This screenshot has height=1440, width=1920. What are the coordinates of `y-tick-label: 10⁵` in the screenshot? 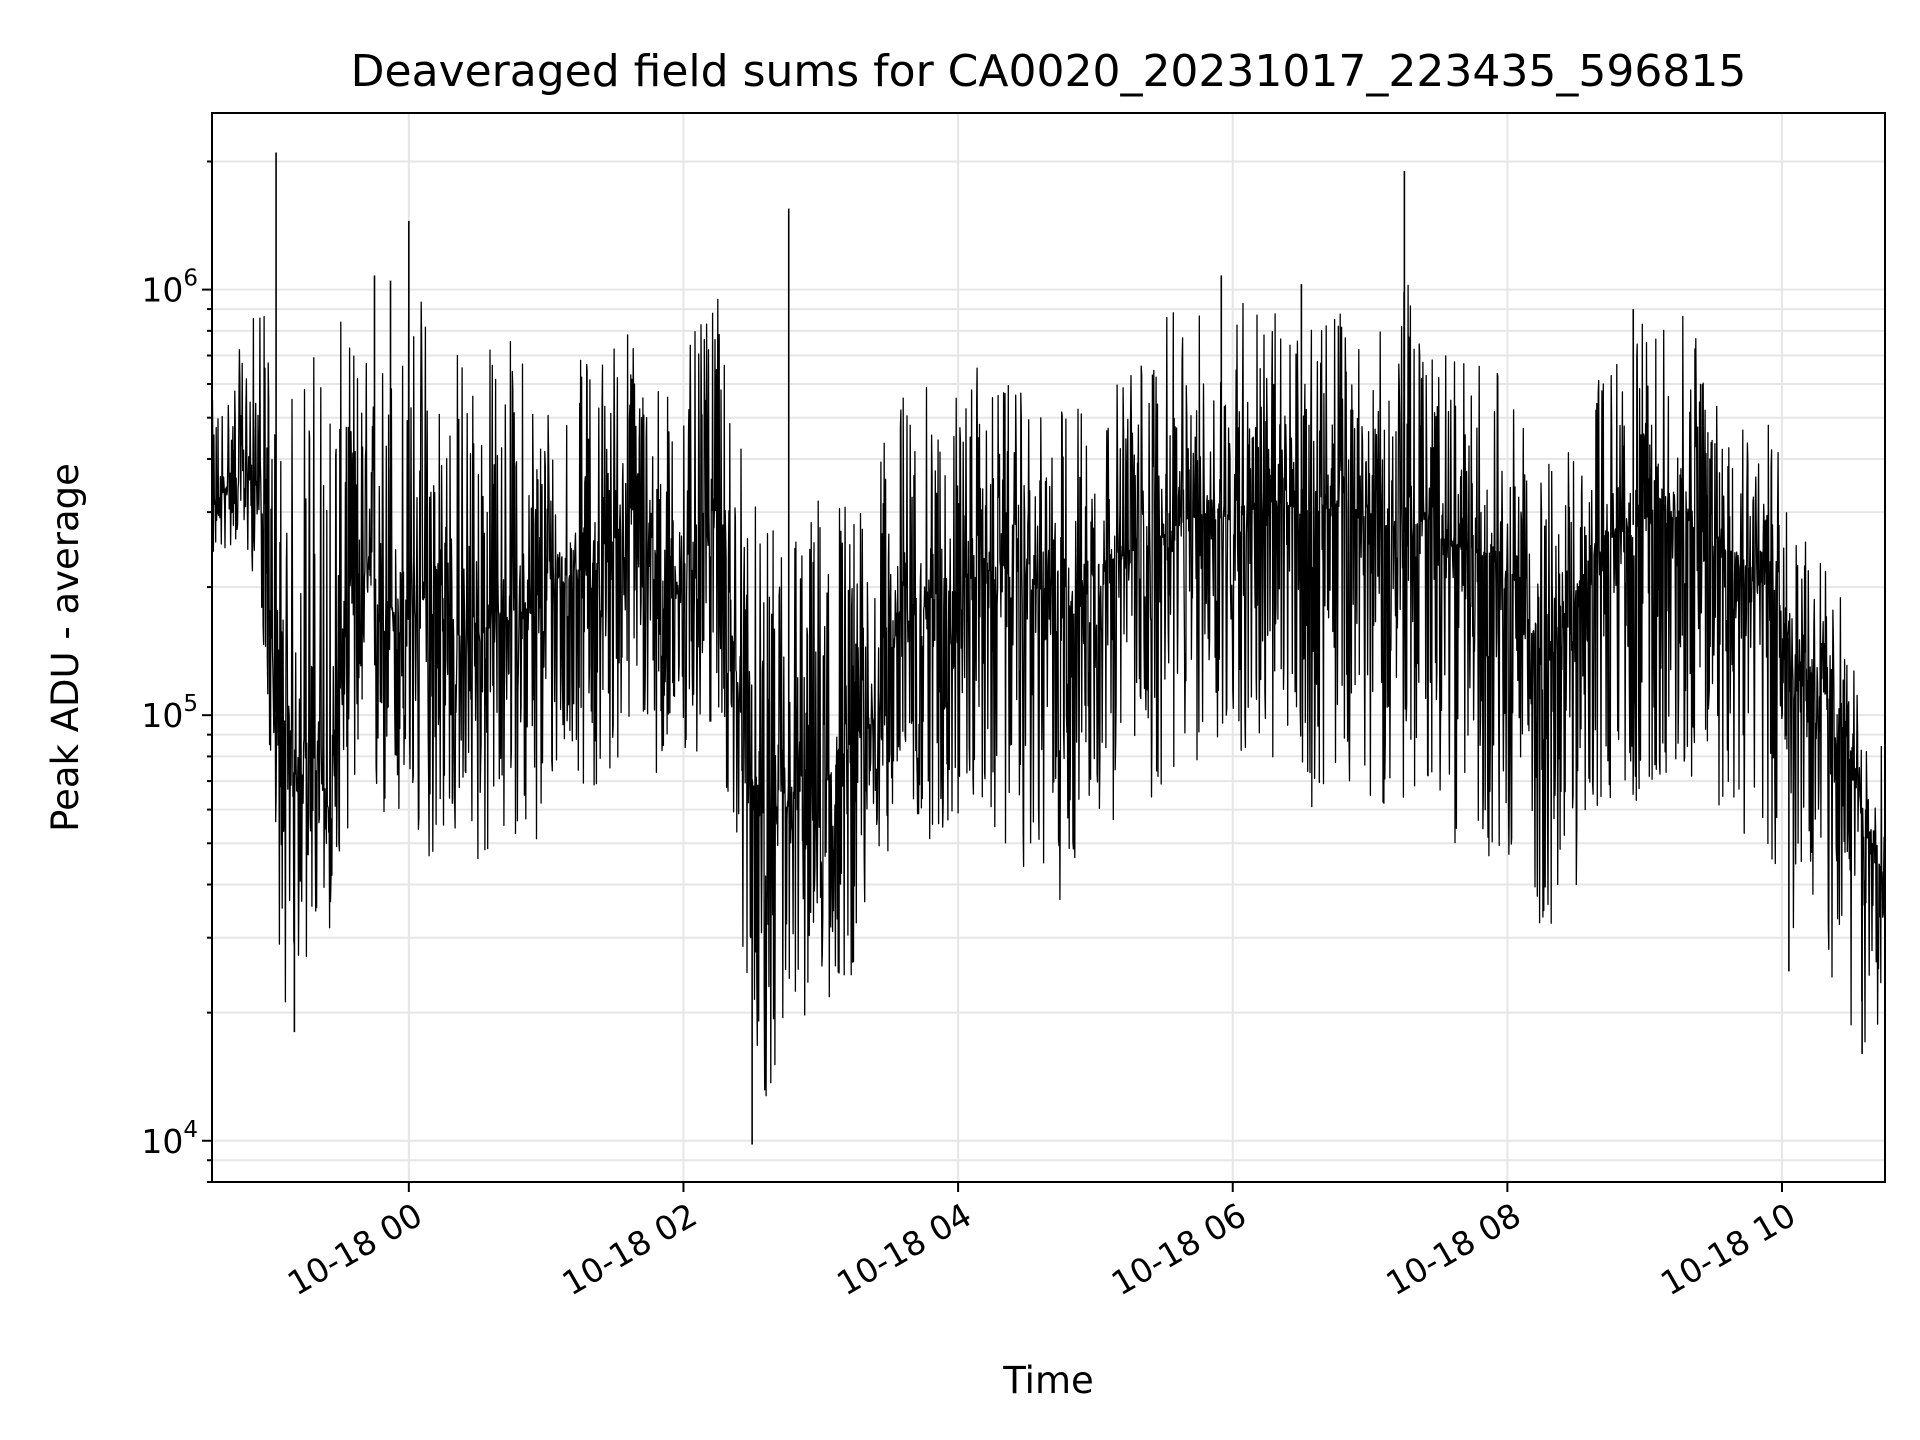 It's located at (169, 713).